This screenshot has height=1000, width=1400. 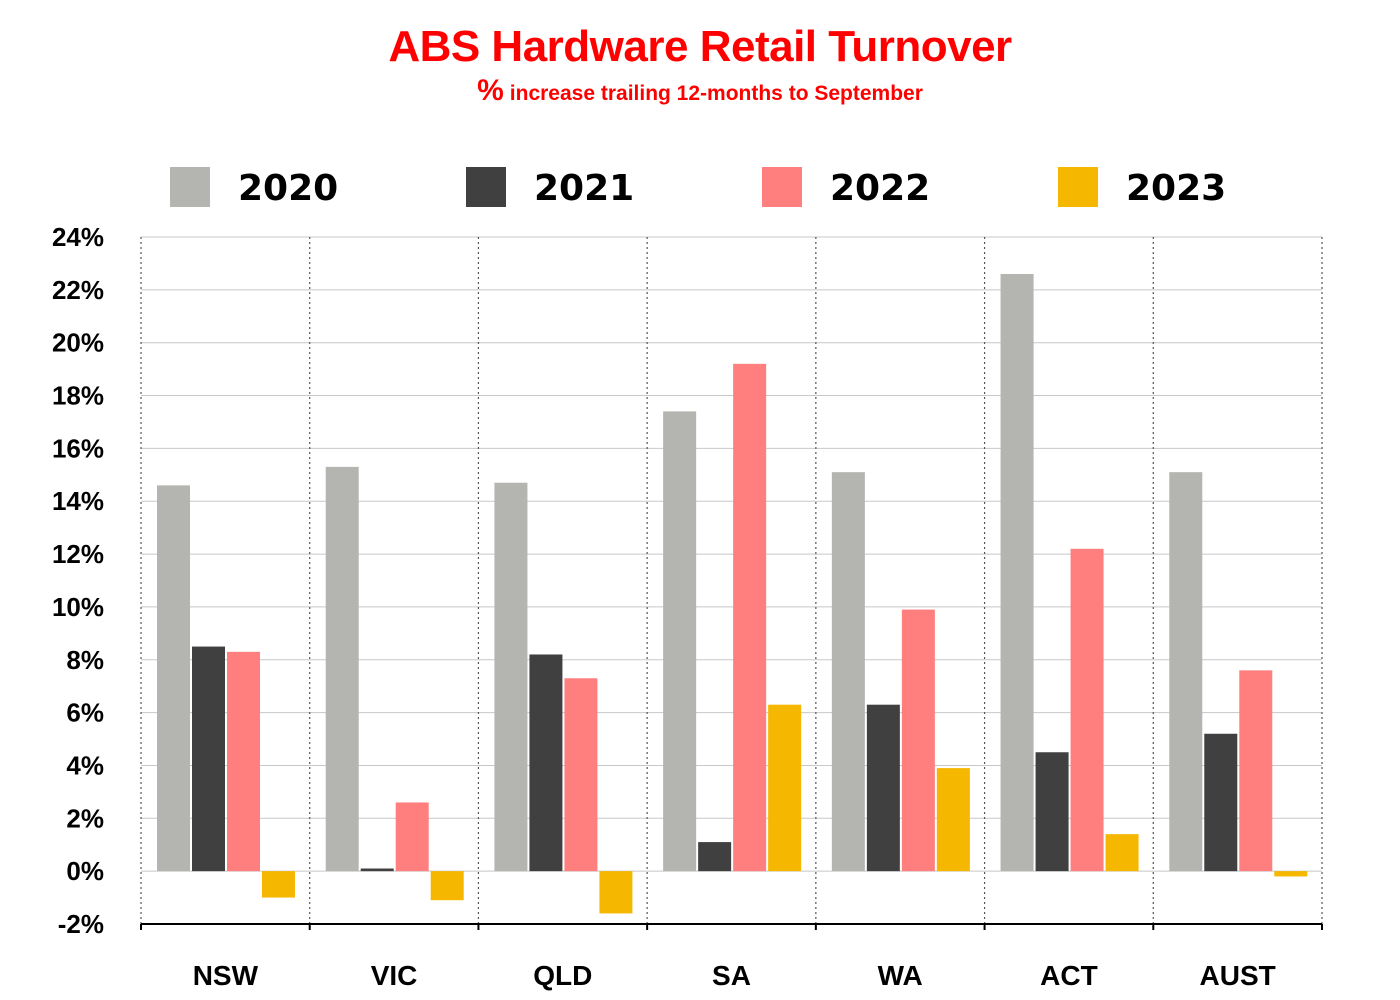 I want to click on x-category-label: NSW, so click(x=226, y=975).